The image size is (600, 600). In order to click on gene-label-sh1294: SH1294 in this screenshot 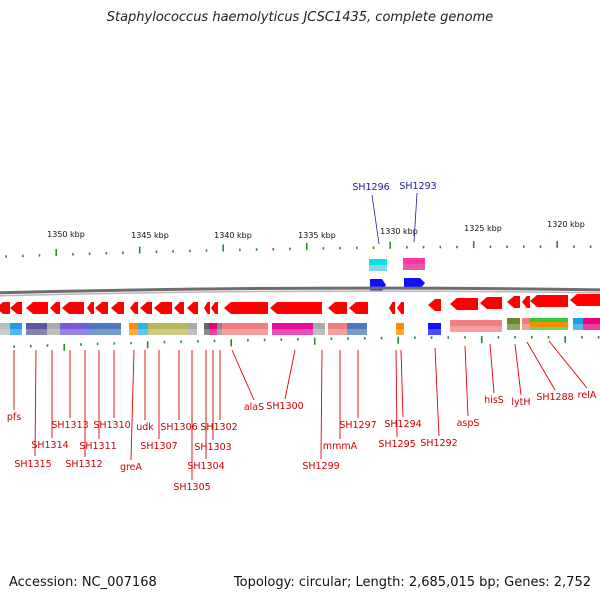, I will do `click(402, 424)`.